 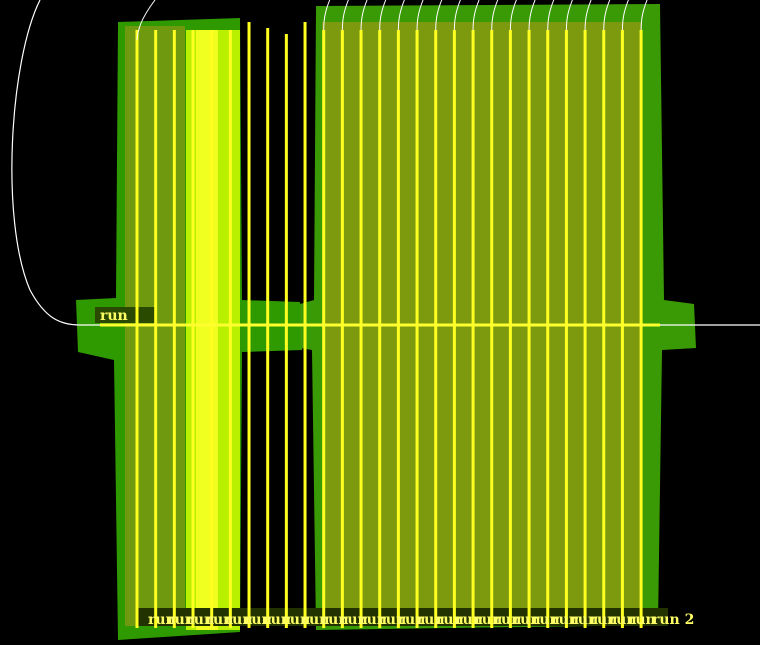 I want to click on run-label: run 2, so click(x=673, y=620).